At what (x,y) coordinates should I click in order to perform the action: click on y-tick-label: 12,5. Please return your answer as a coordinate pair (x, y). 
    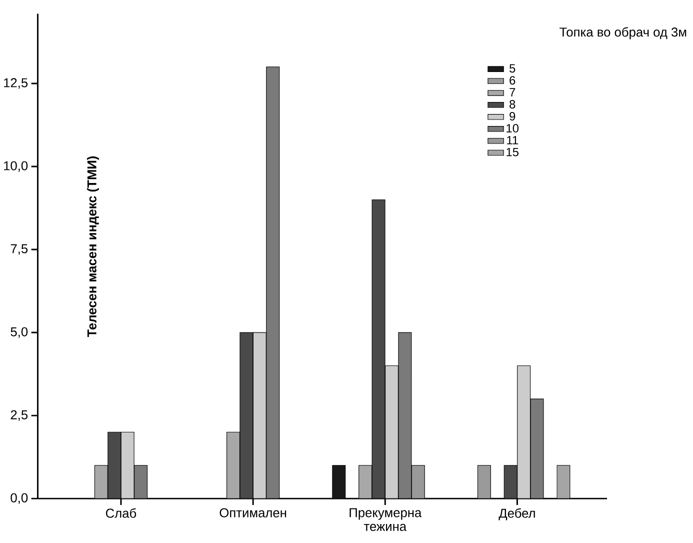
    Looking at the image, I should click on (16, 83).